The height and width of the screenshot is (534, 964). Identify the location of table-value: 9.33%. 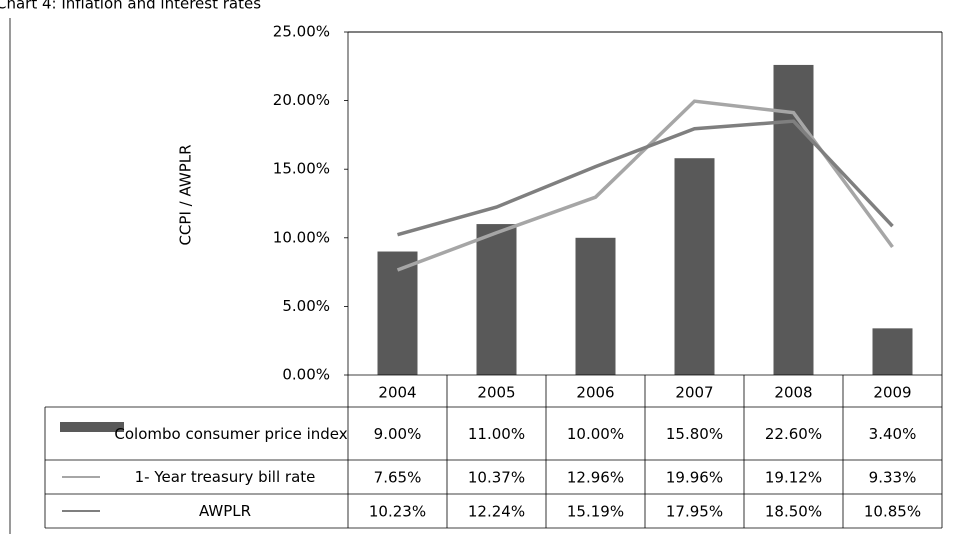
(893, 478).